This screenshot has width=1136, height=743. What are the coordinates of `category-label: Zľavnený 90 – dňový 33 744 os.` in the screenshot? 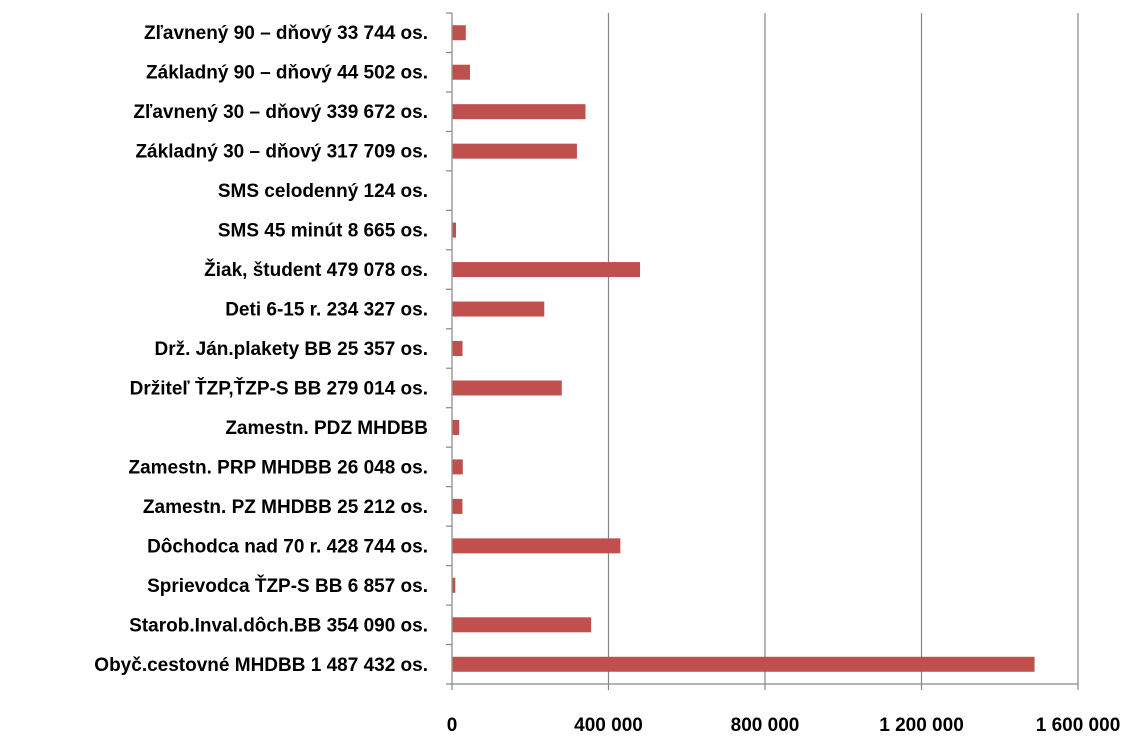 It's located at (286, 33).